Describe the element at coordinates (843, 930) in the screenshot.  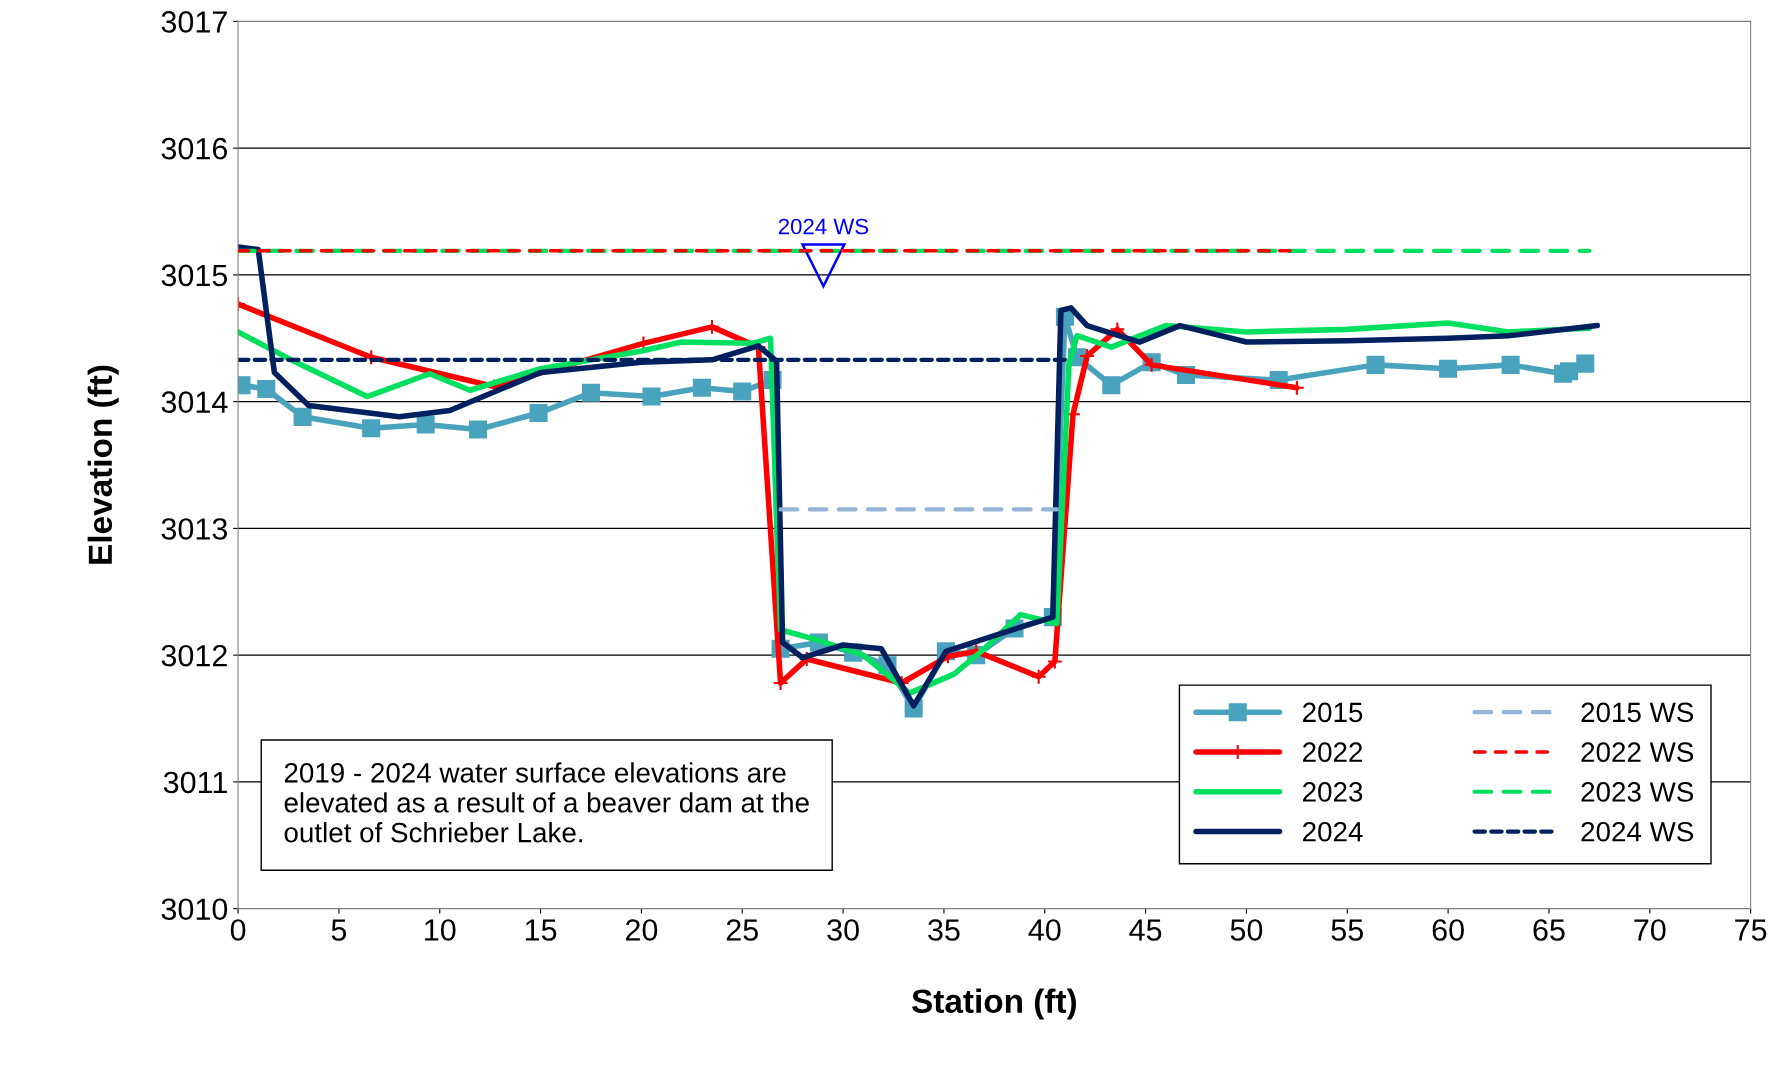
I see `x-tick-label: 30` at that location.